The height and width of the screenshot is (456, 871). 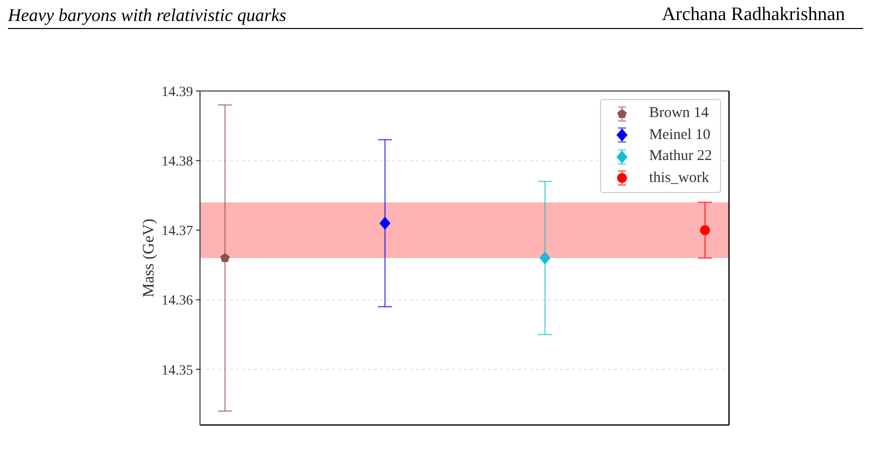 I want to click on y-tick-label: 14.39, so click(x=177, y=92).